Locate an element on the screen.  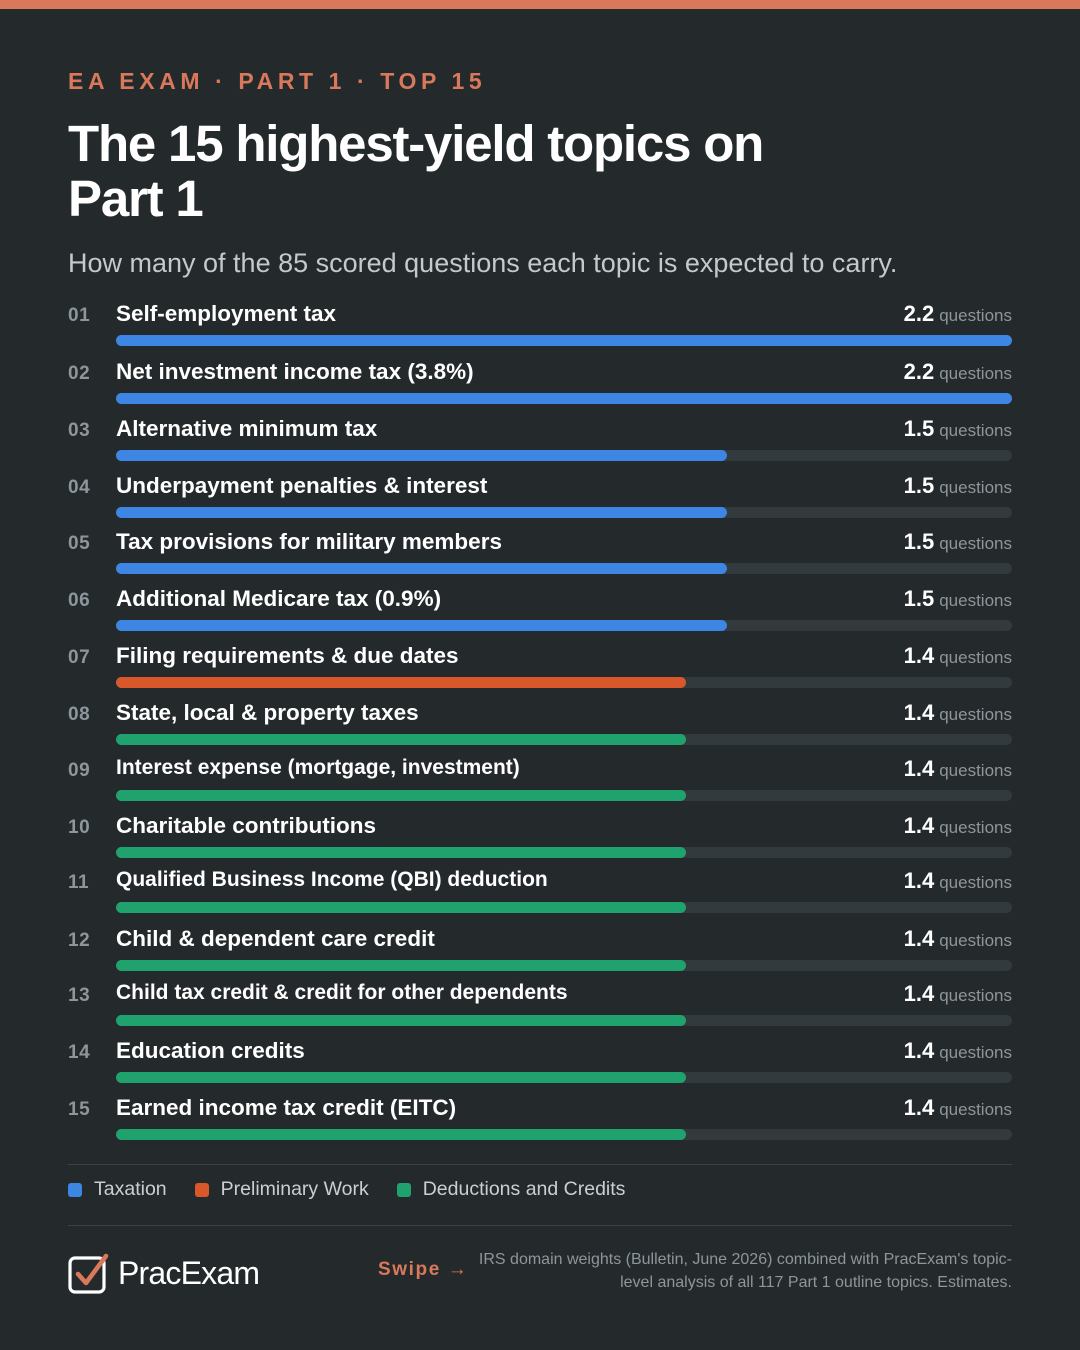
chart-row: 03 Alternative minimum tax 1.5 questions is located at coordinates (540, 441).